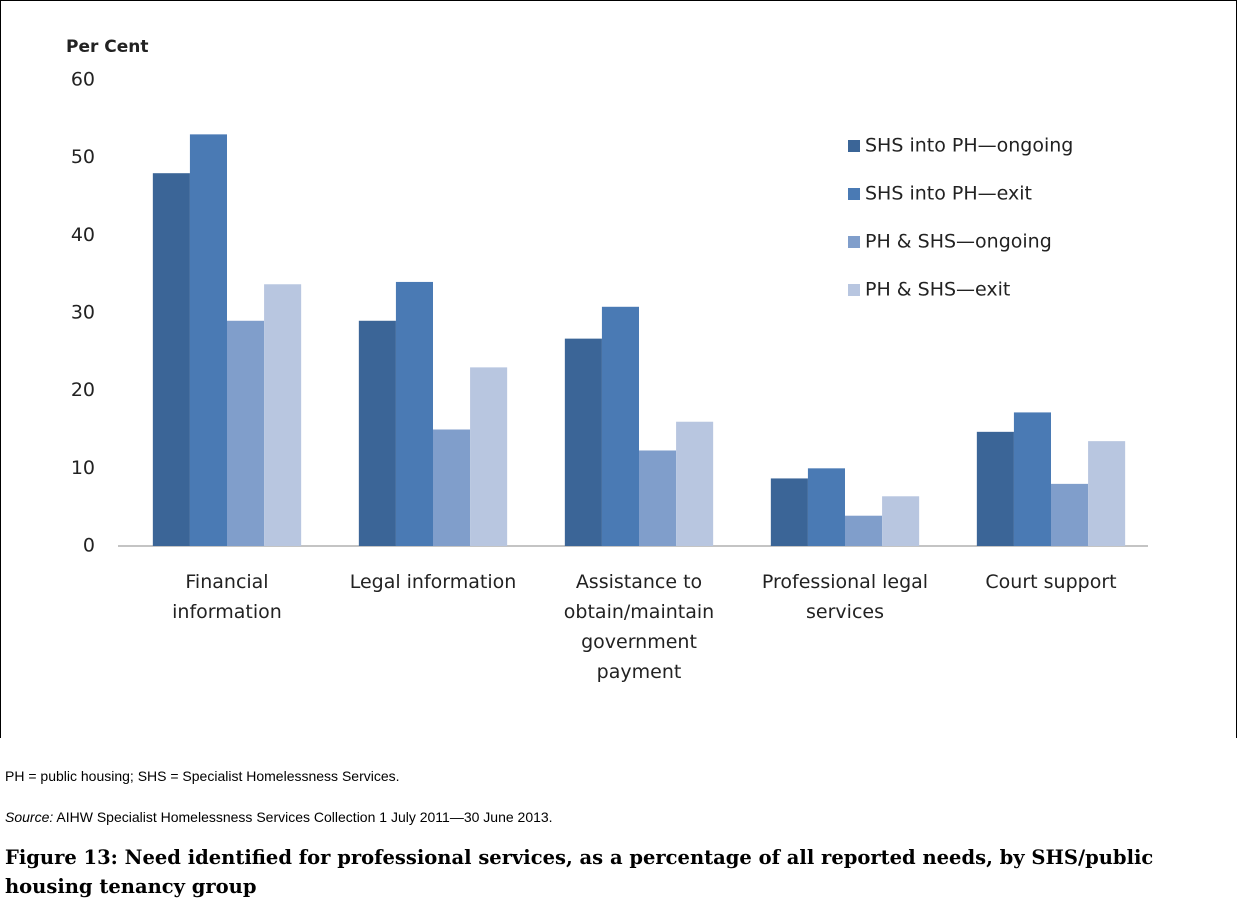 Image resolution: width=1239 pixels, height=911 pixels. I want to click on legend-label: SHS into PH—ongoing, so click(969, 146).